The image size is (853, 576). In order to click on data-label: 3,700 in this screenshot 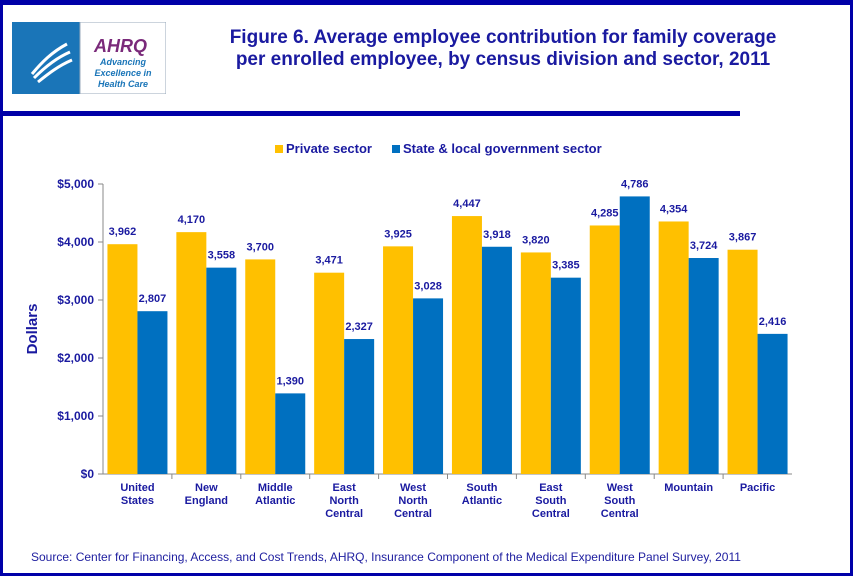, I will do `click(260, 247)`.